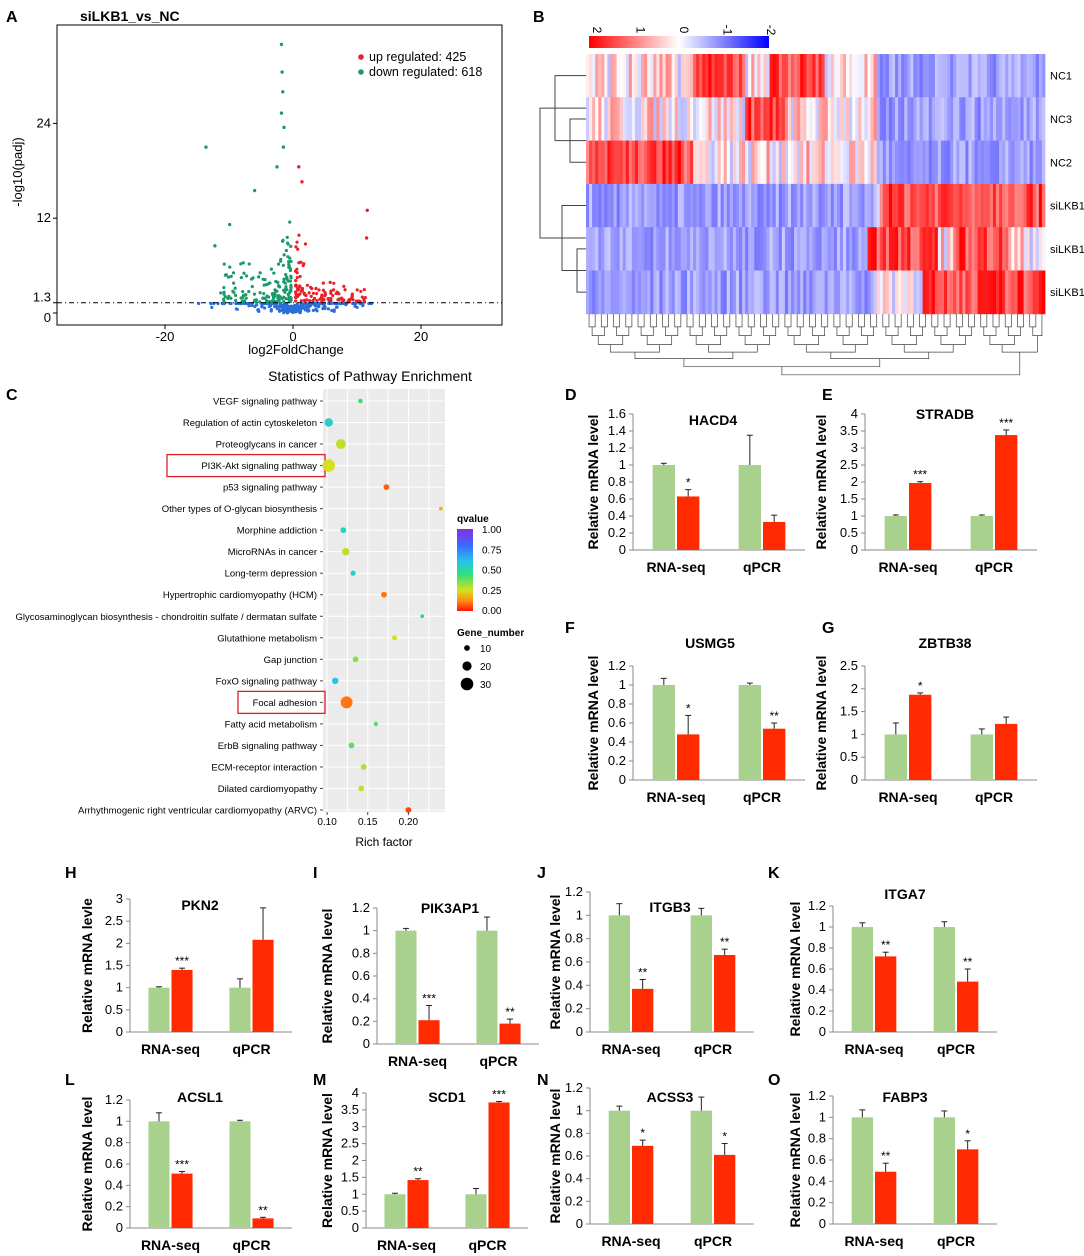 The width and height of the screenshot is (1084, 1256). What do you see at coordinates (366, 930) in the screenshot?
I see `y-tick-label: 1` at bounding box center [366, 930].